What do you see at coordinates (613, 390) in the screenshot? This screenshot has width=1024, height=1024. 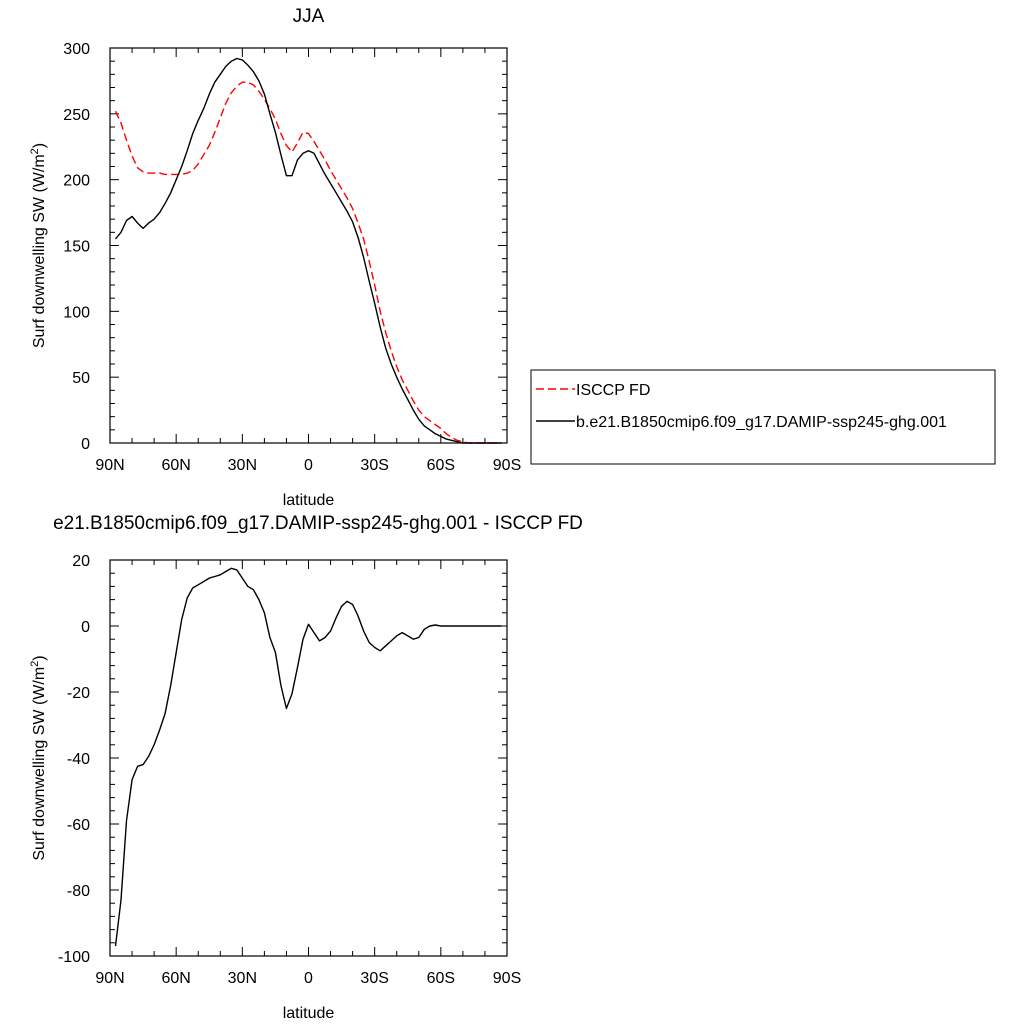 I see `legend-label-1: ISCCP FD` at bounding box center [613, 390].